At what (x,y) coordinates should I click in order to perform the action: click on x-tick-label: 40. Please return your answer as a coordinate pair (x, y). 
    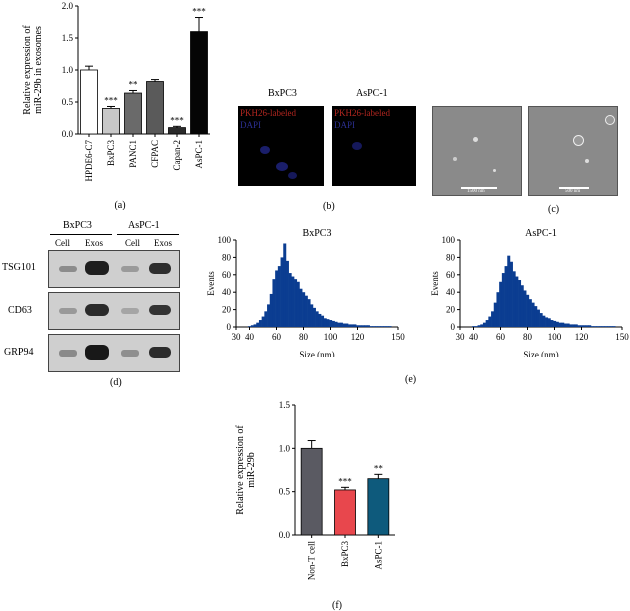
    Looking at the image, I should click on (474, 337).